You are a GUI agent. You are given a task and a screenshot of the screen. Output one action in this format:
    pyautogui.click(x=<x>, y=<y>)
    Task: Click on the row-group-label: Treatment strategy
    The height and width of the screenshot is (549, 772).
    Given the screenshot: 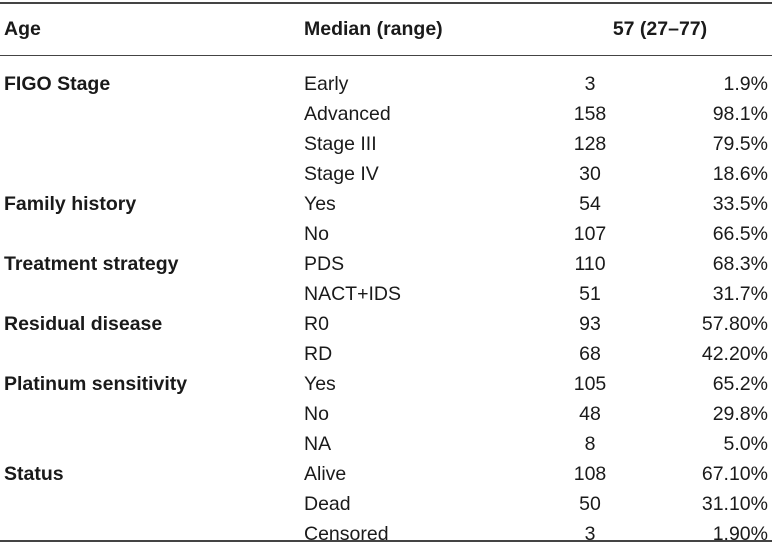 What is the action you would take?
    pyautogui.click(x=91, y=264)
    